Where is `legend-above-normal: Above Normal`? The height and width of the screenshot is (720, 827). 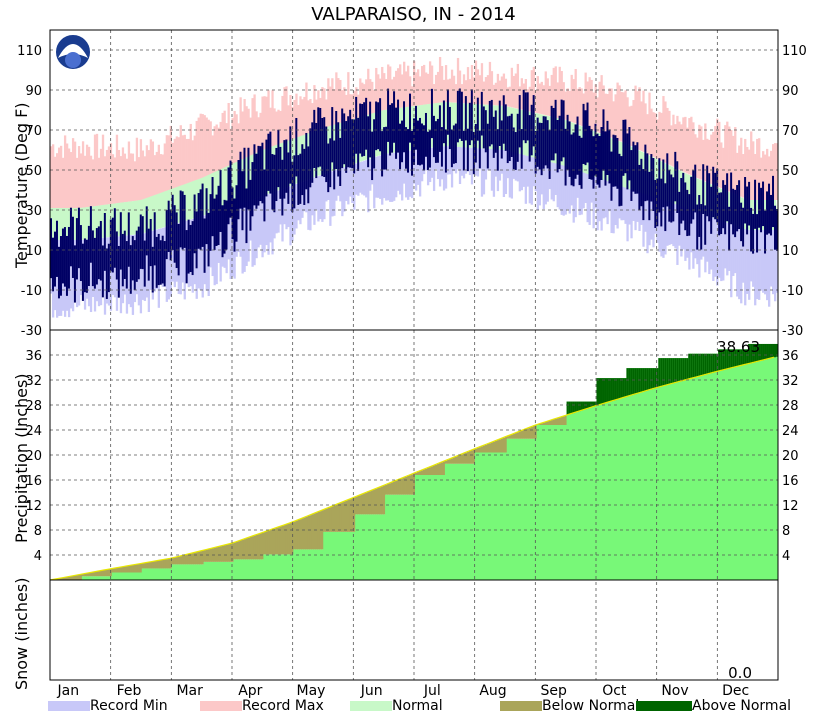 legend-above-normal: Above Normal is located at coordinates (713, 706).